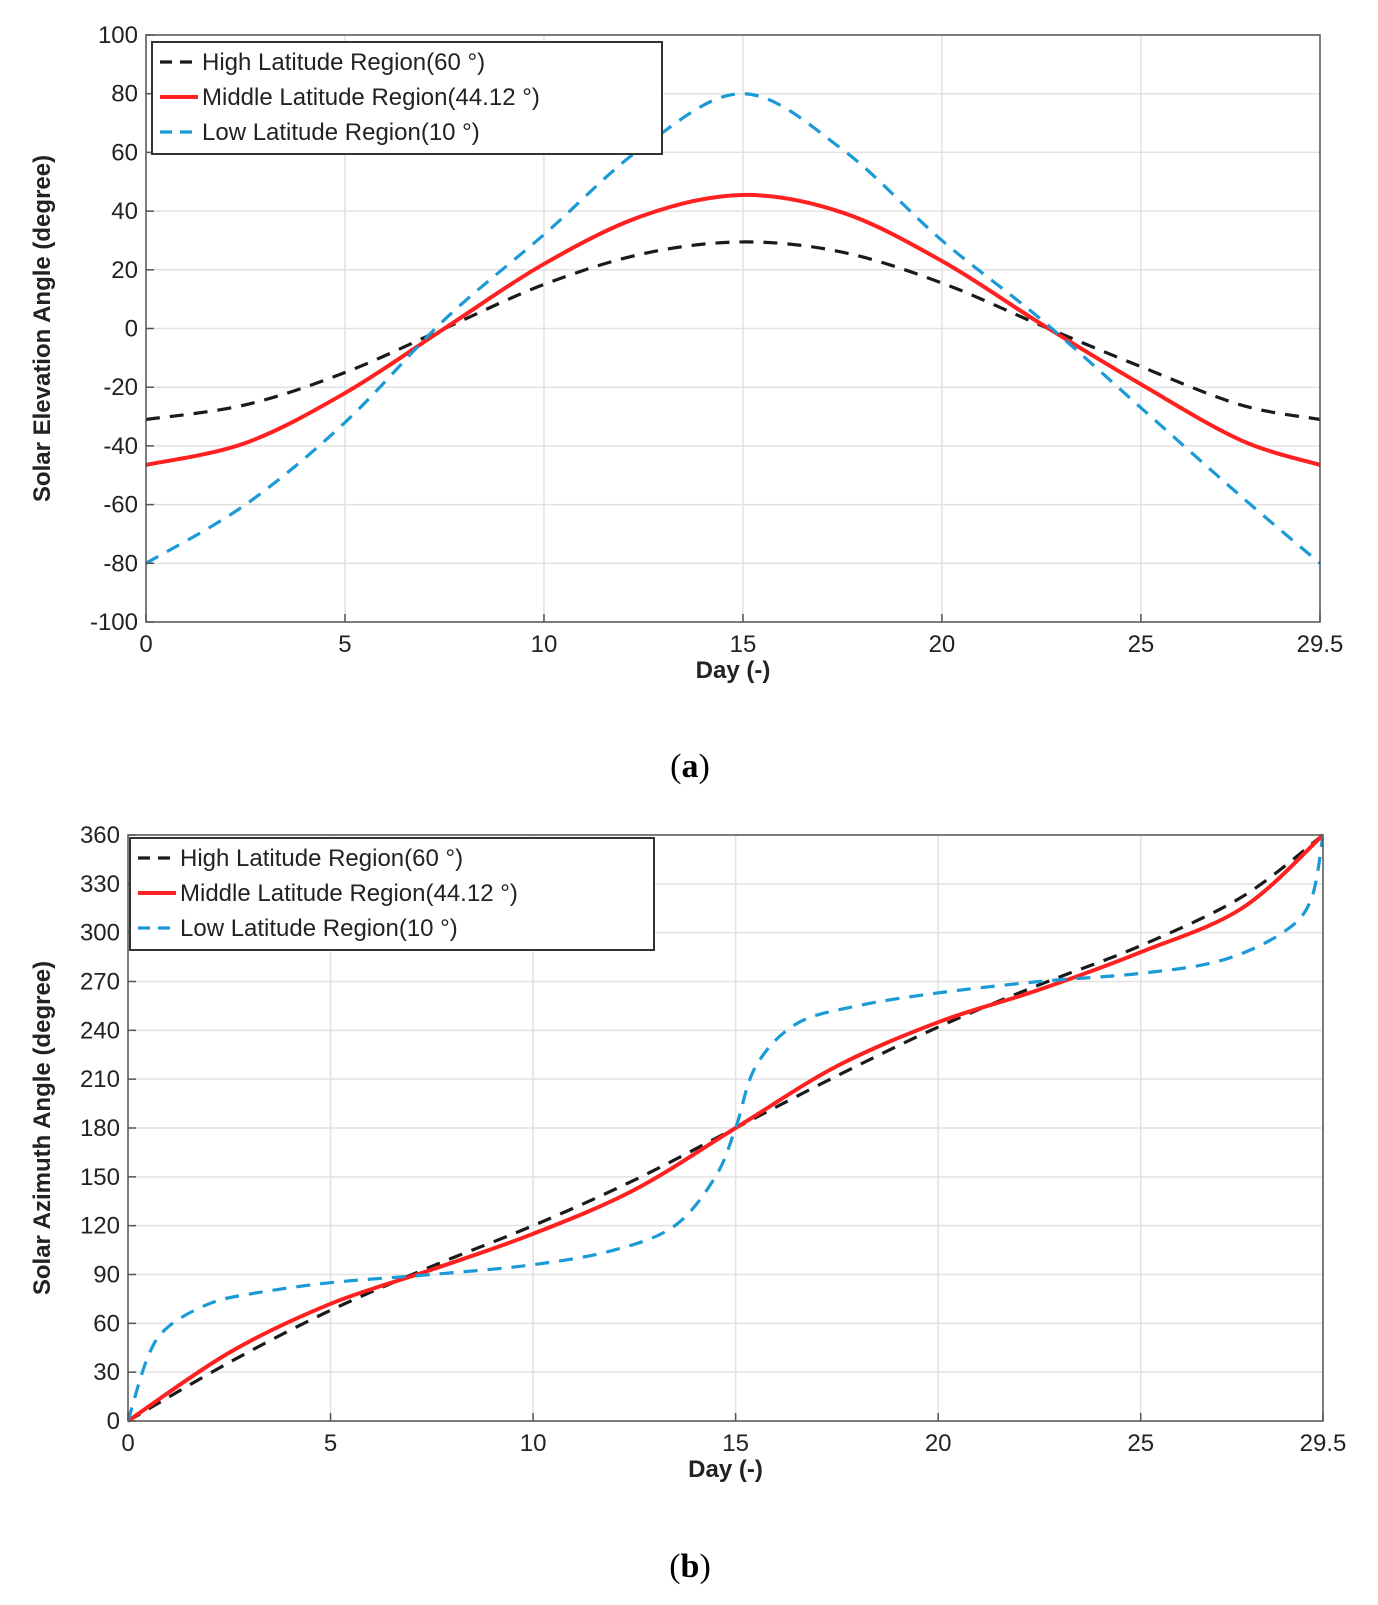 This screenshot has height=1605, width=1378. What do you see at coordinates (124, 270) in the screenshot?
I see `chart-a-y-tick-label: 20` at bounding box center [124, 270].